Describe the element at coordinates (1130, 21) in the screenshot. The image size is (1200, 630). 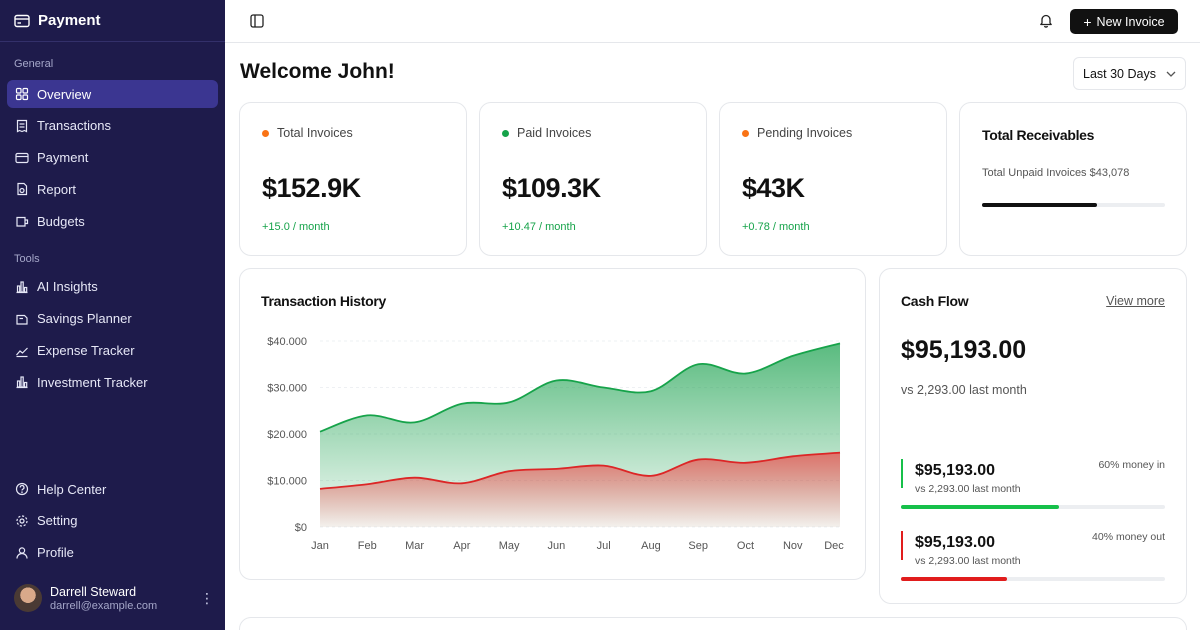
I see `new-invoice-label: New Invoice` at that location.